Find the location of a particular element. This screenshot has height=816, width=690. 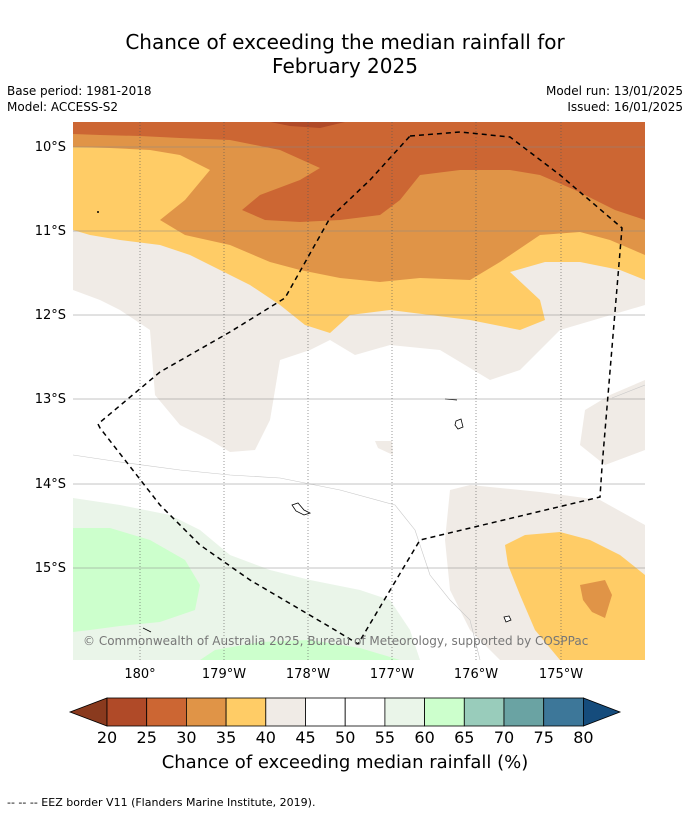

issued-date: Issued: 16/01/2025 is located at coordinates (625, 107).